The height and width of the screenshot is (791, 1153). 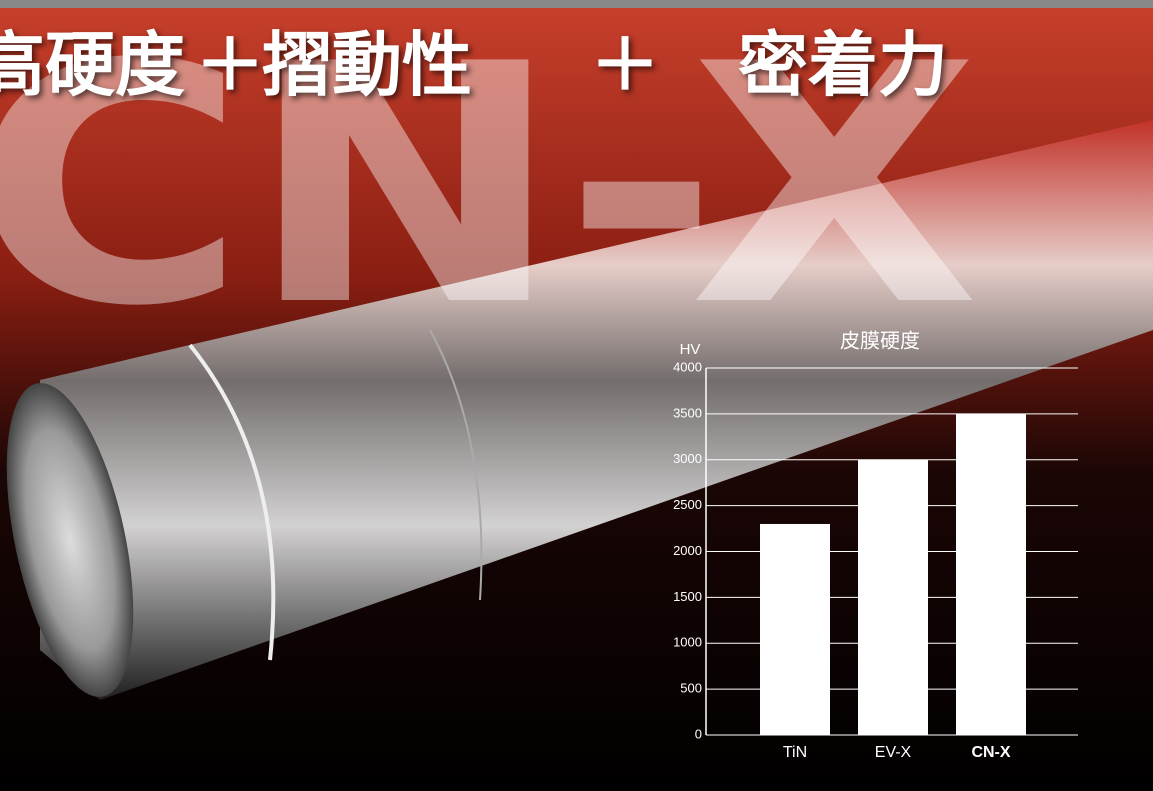 I want to click on headline-word: 摺動性, so click(x=367, y=65).